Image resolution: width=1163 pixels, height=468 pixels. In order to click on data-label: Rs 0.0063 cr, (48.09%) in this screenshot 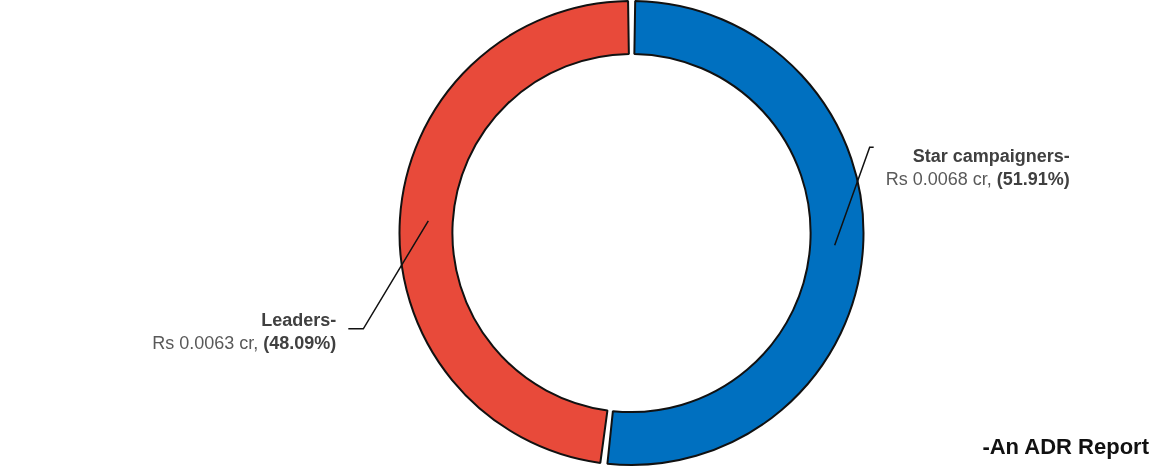, I will do `click(244, 342)`.